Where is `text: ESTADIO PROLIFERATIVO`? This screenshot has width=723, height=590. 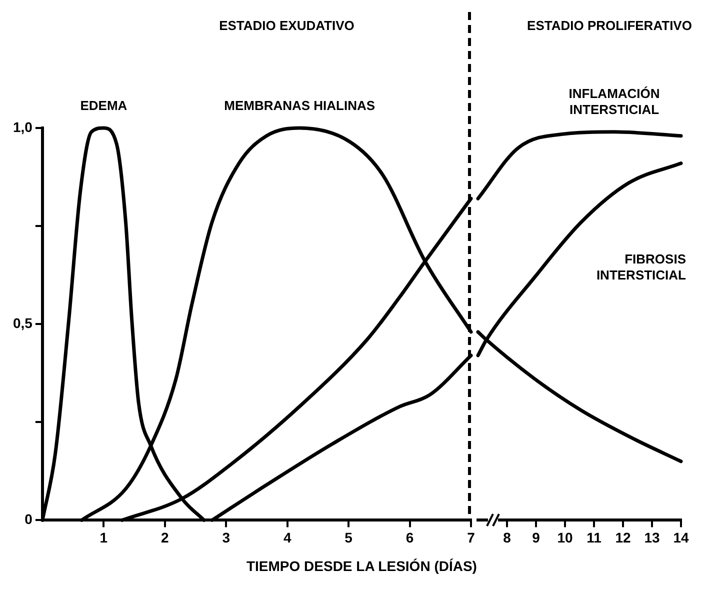
text: ESTADIO PROLIFERATIVO is located at coordinates (609, 25).